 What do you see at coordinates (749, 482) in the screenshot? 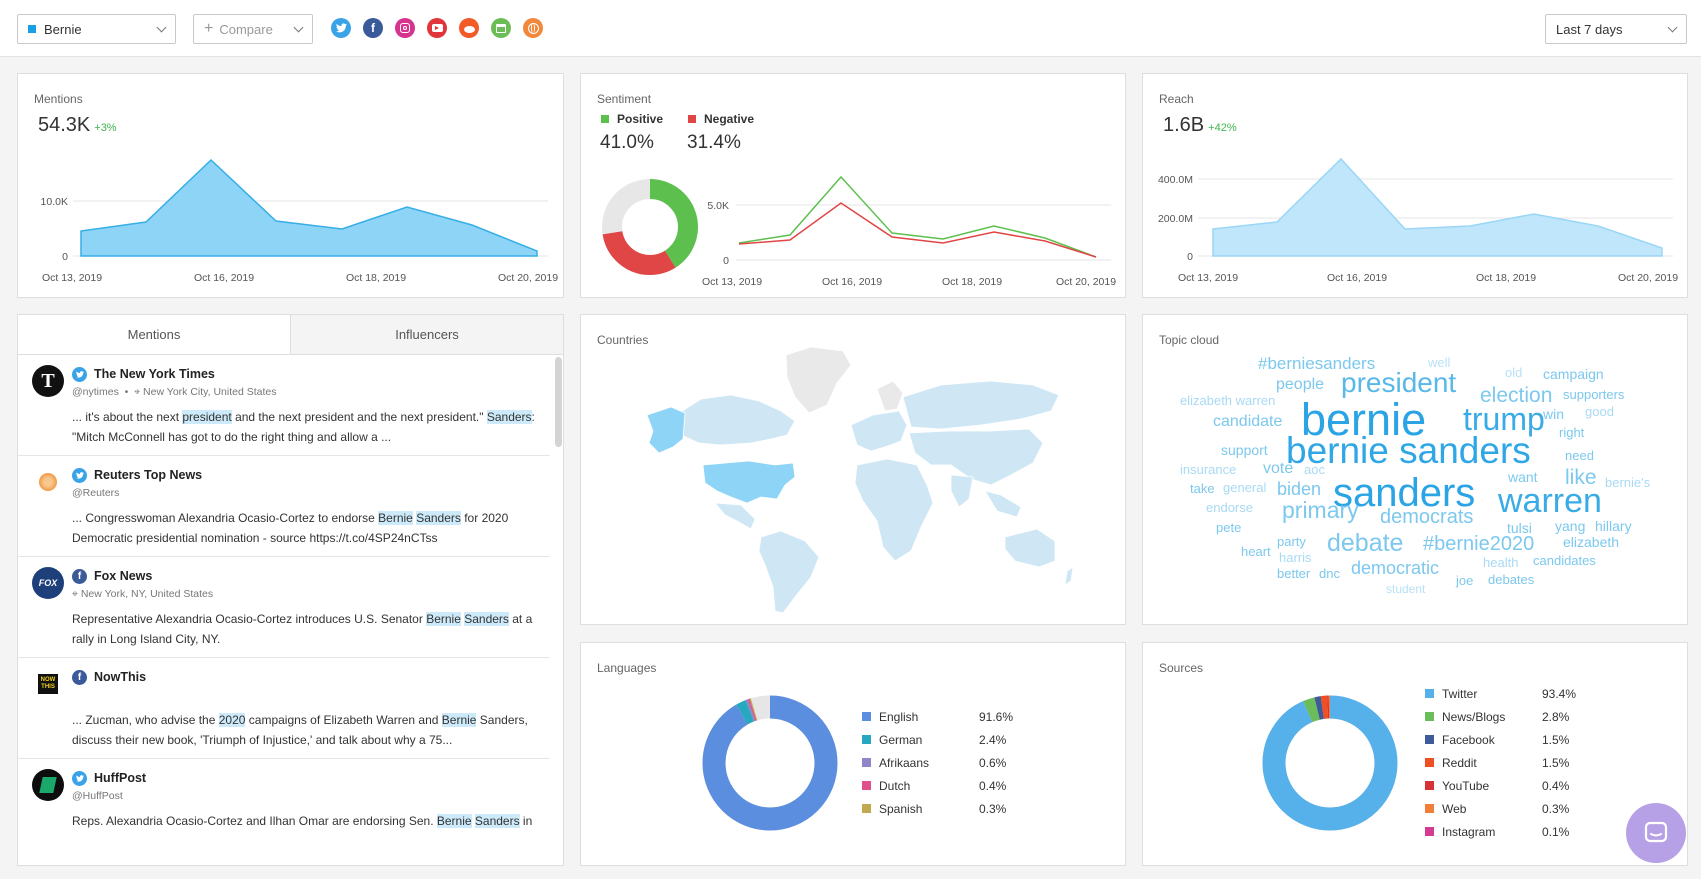
I see `map-usa` at bounding box center [749, 482].